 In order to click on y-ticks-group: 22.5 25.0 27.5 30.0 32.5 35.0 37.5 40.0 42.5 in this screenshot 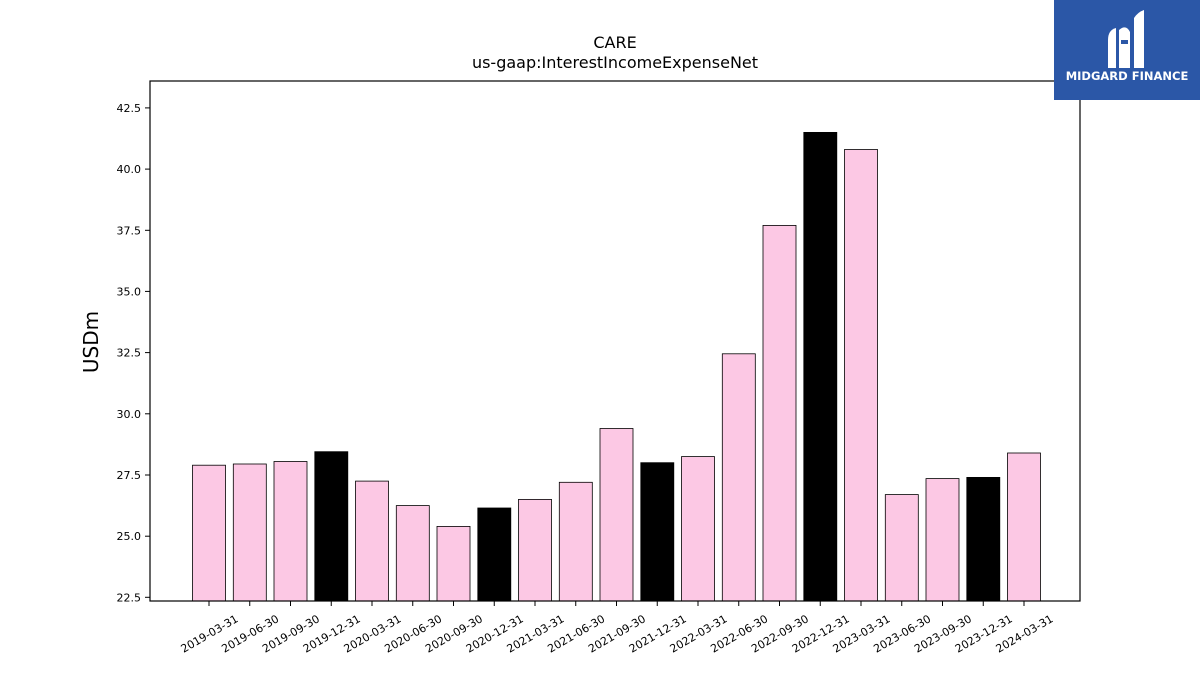, I will do `click(133, 353)`.